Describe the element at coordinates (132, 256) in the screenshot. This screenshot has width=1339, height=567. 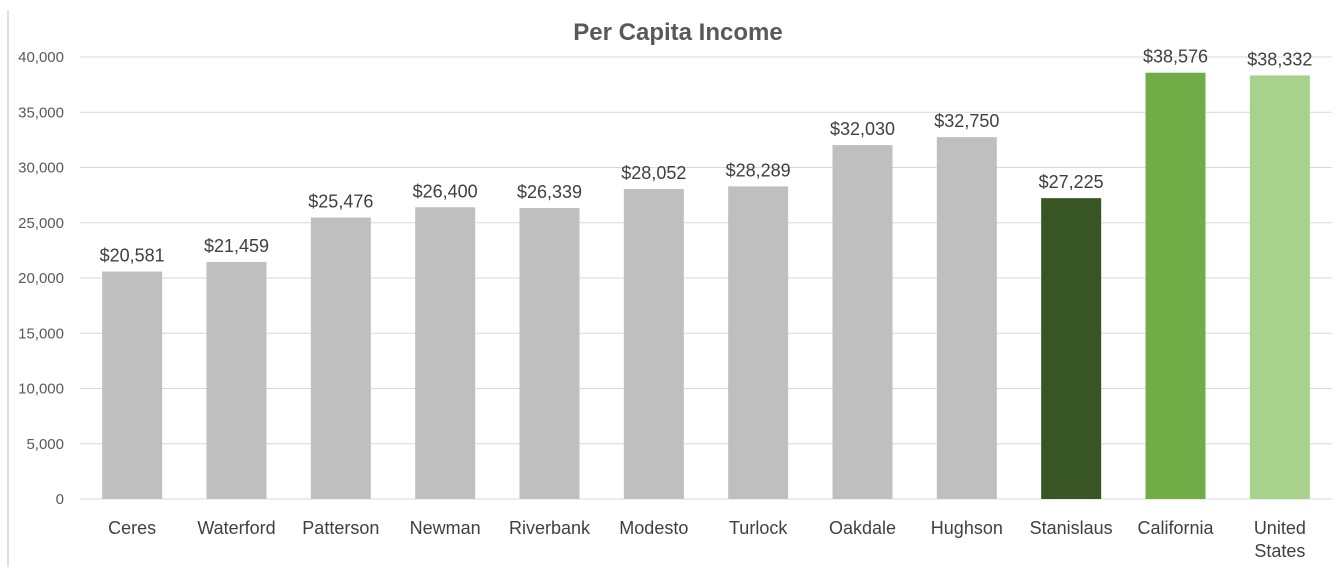
I see `data-label: $20,581` at that location.